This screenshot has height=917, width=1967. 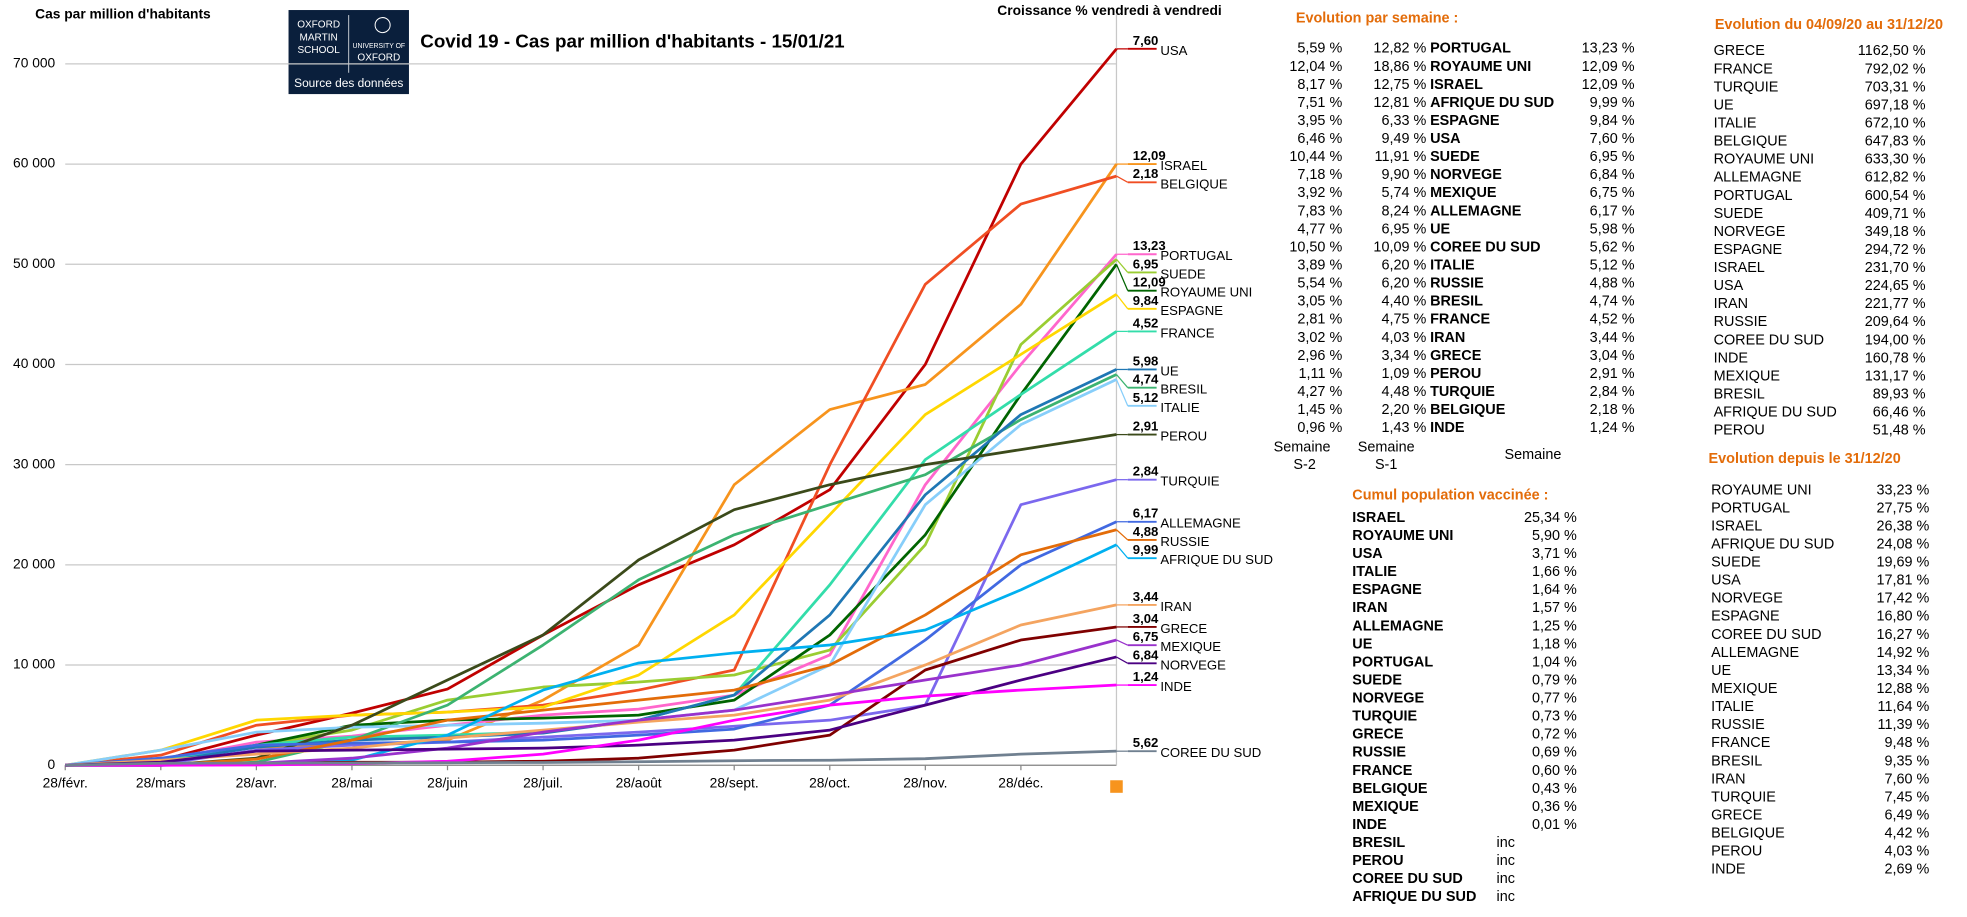 I want to click on cell-country: USA, so click(x=1729, y=286).